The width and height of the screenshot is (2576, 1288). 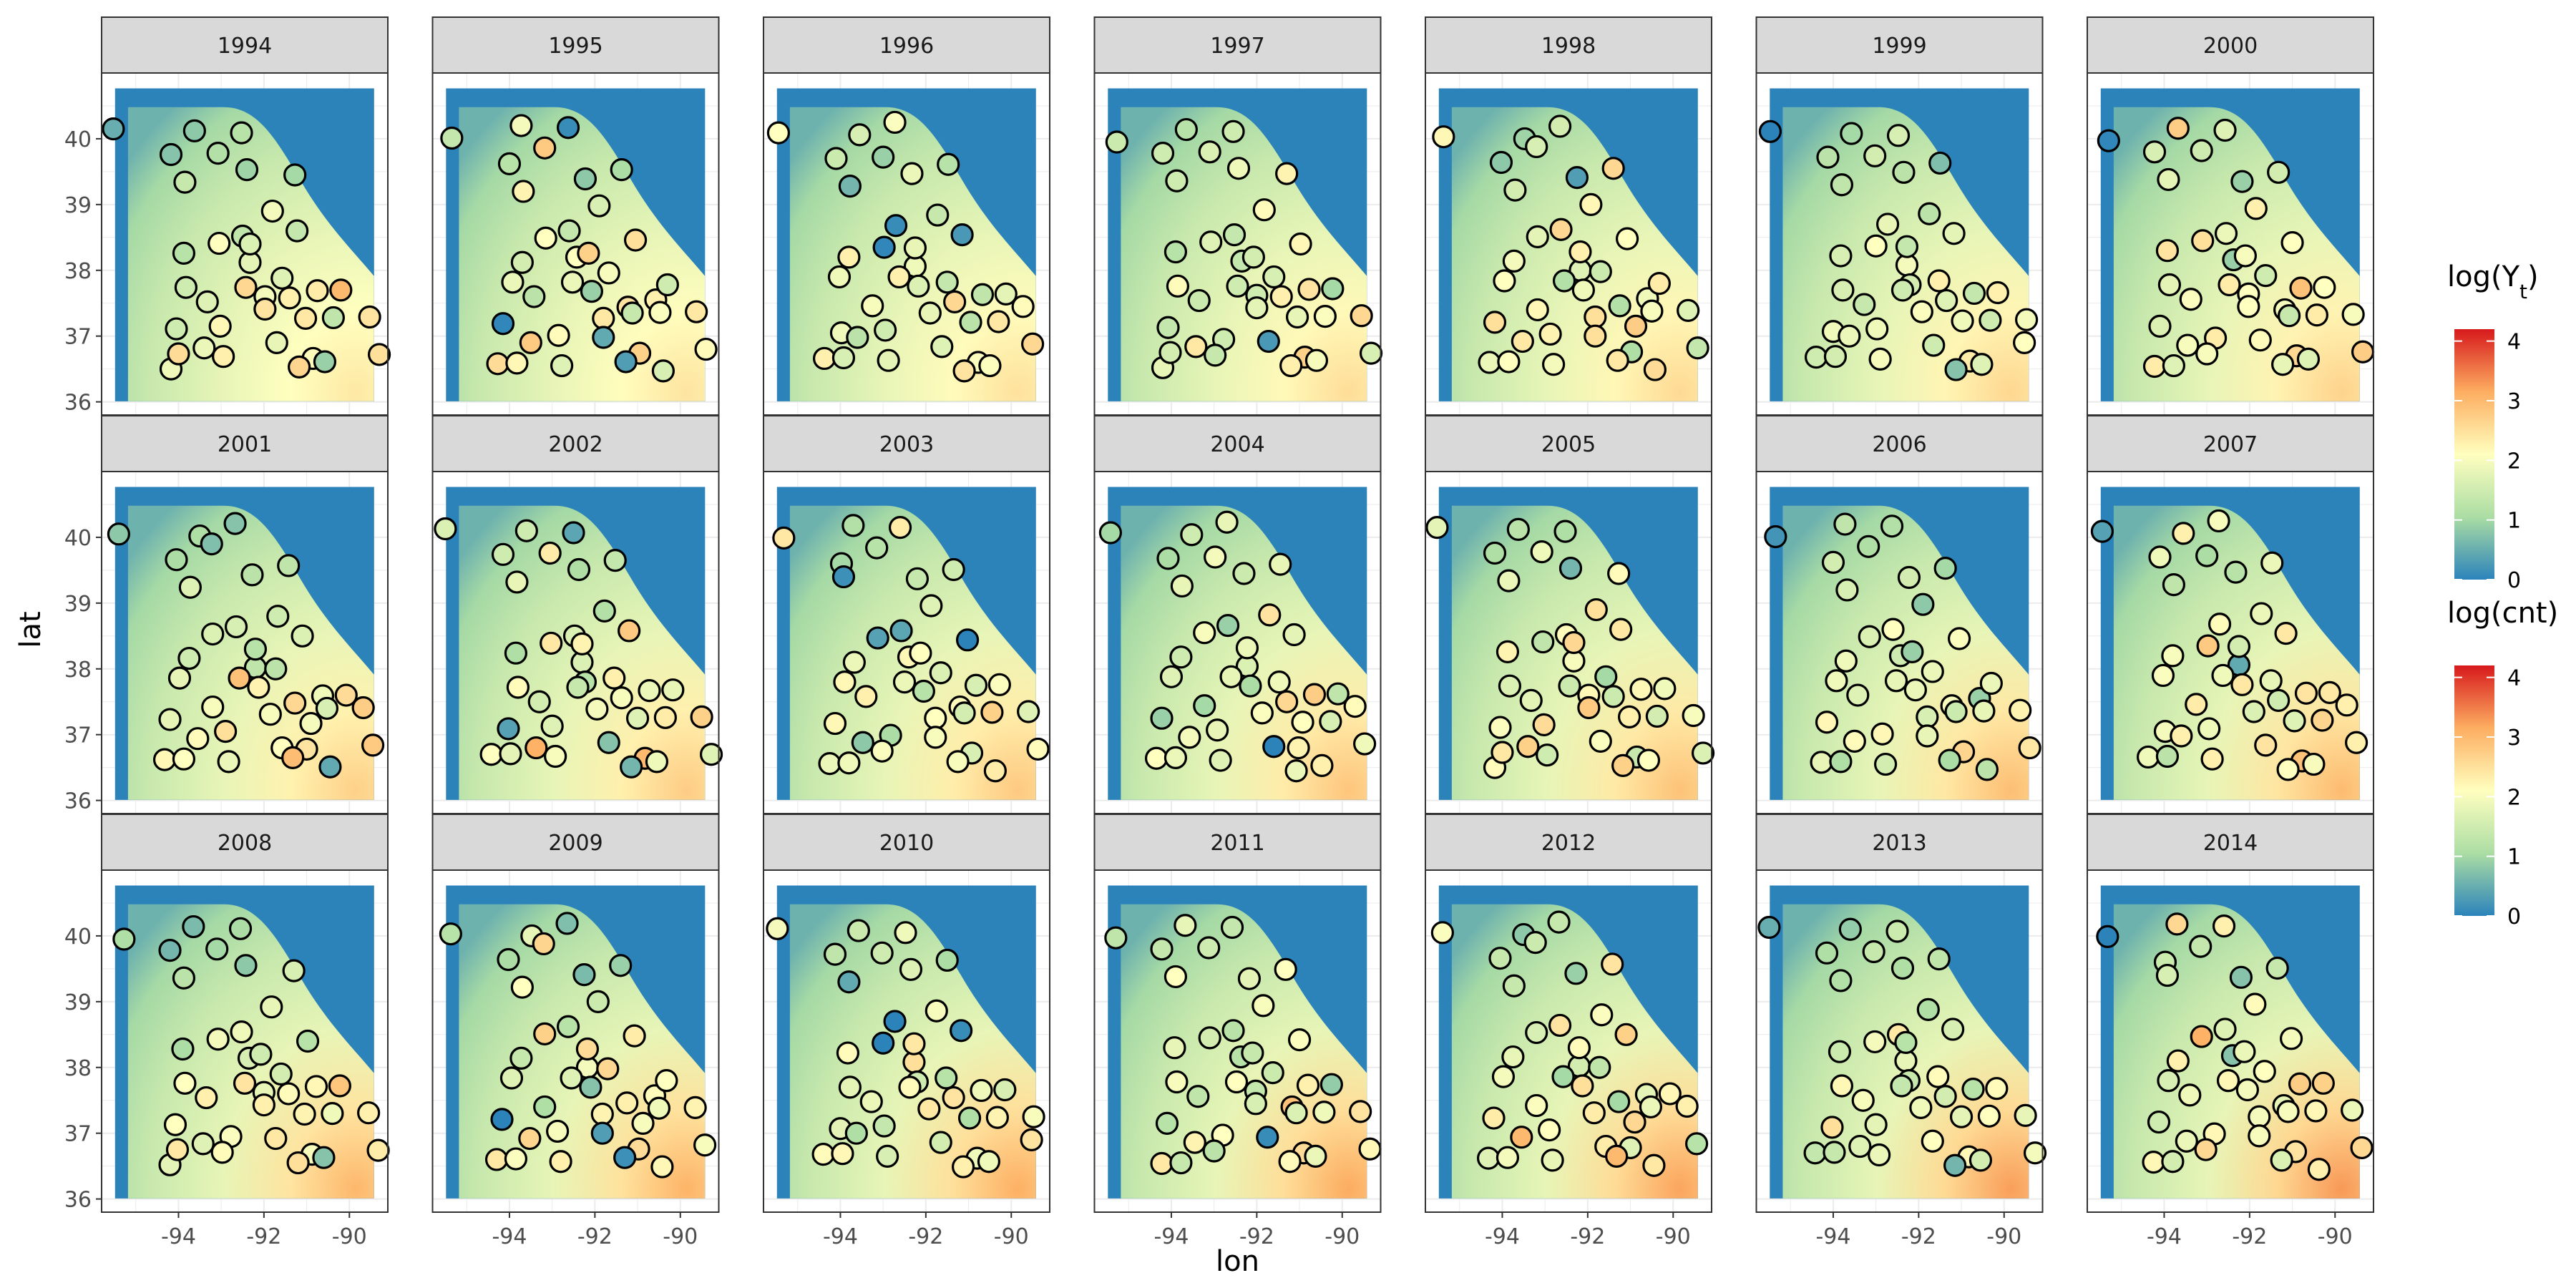 I want to click on panel-2006: 2006, so click(x=1899, y=614).